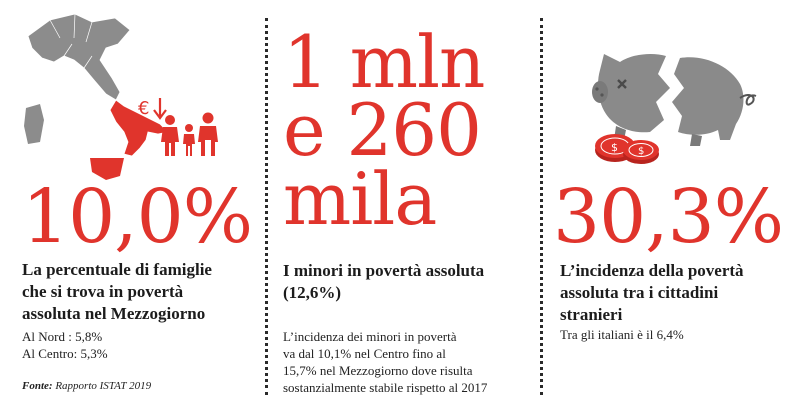  What do you see at coordinates (639, 292) in the screenshot?
I see `headline-line: assoluta tra i cittadini` at bounding box center [639, 292].